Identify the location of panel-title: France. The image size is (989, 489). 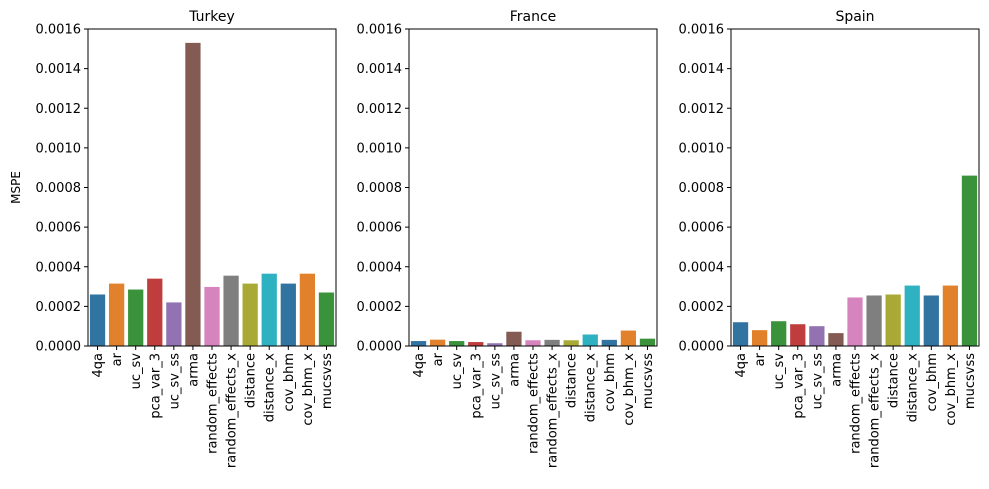
(533, 17).